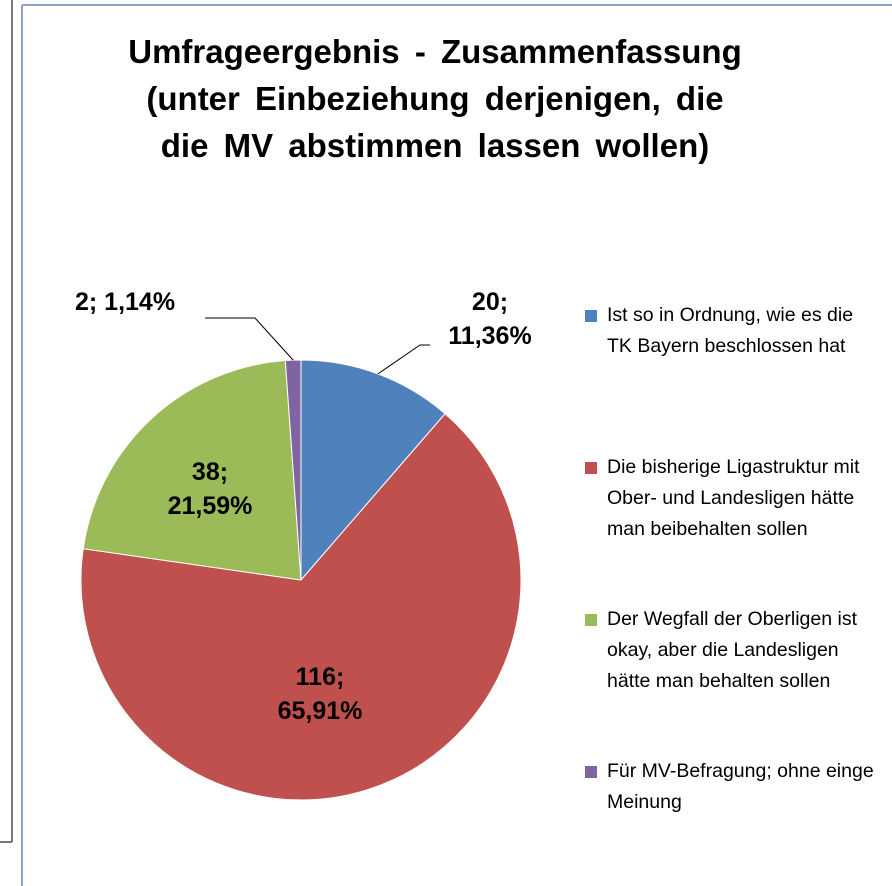 This screenshot has height=886, width=892. Describe the element at coordinates (210, 489) in the screenshot. I see `data-label: 38; 21,59%` at that location.